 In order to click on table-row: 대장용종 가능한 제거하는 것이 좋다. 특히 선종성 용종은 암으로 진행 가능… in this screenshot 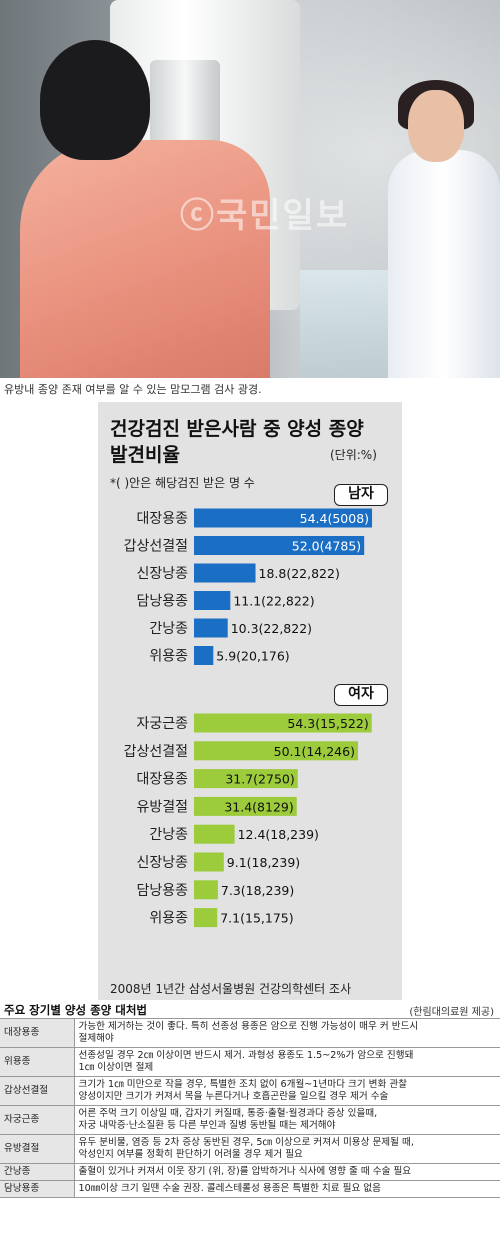, I will do `click(250, 1033)`.